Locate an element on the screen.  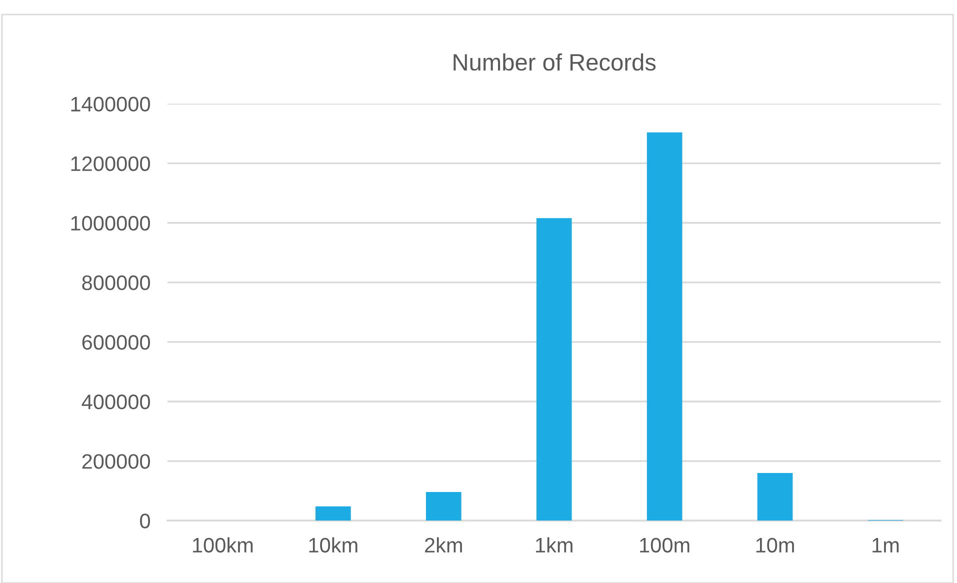
x-tick-label: 1m is located at coordinates (885, 545).